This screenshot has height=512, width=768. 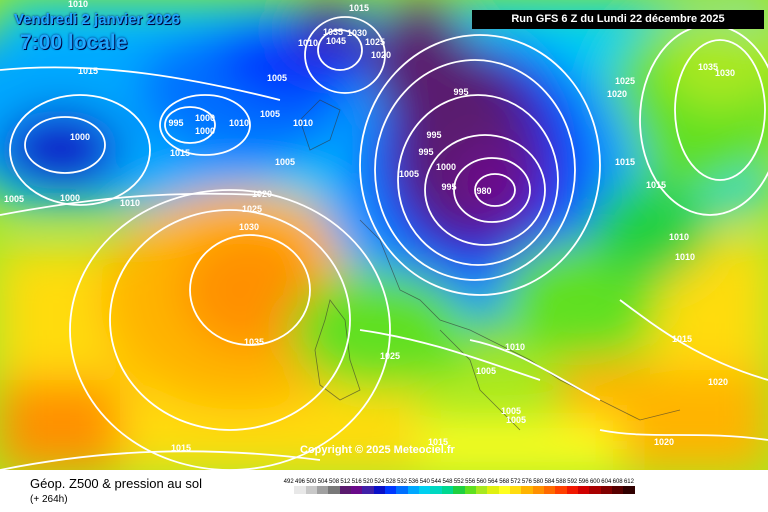 What do you see at coordinates (390, 482) in the screenshot?
I see `legend-value: 528` at bounding box center [390, 482].